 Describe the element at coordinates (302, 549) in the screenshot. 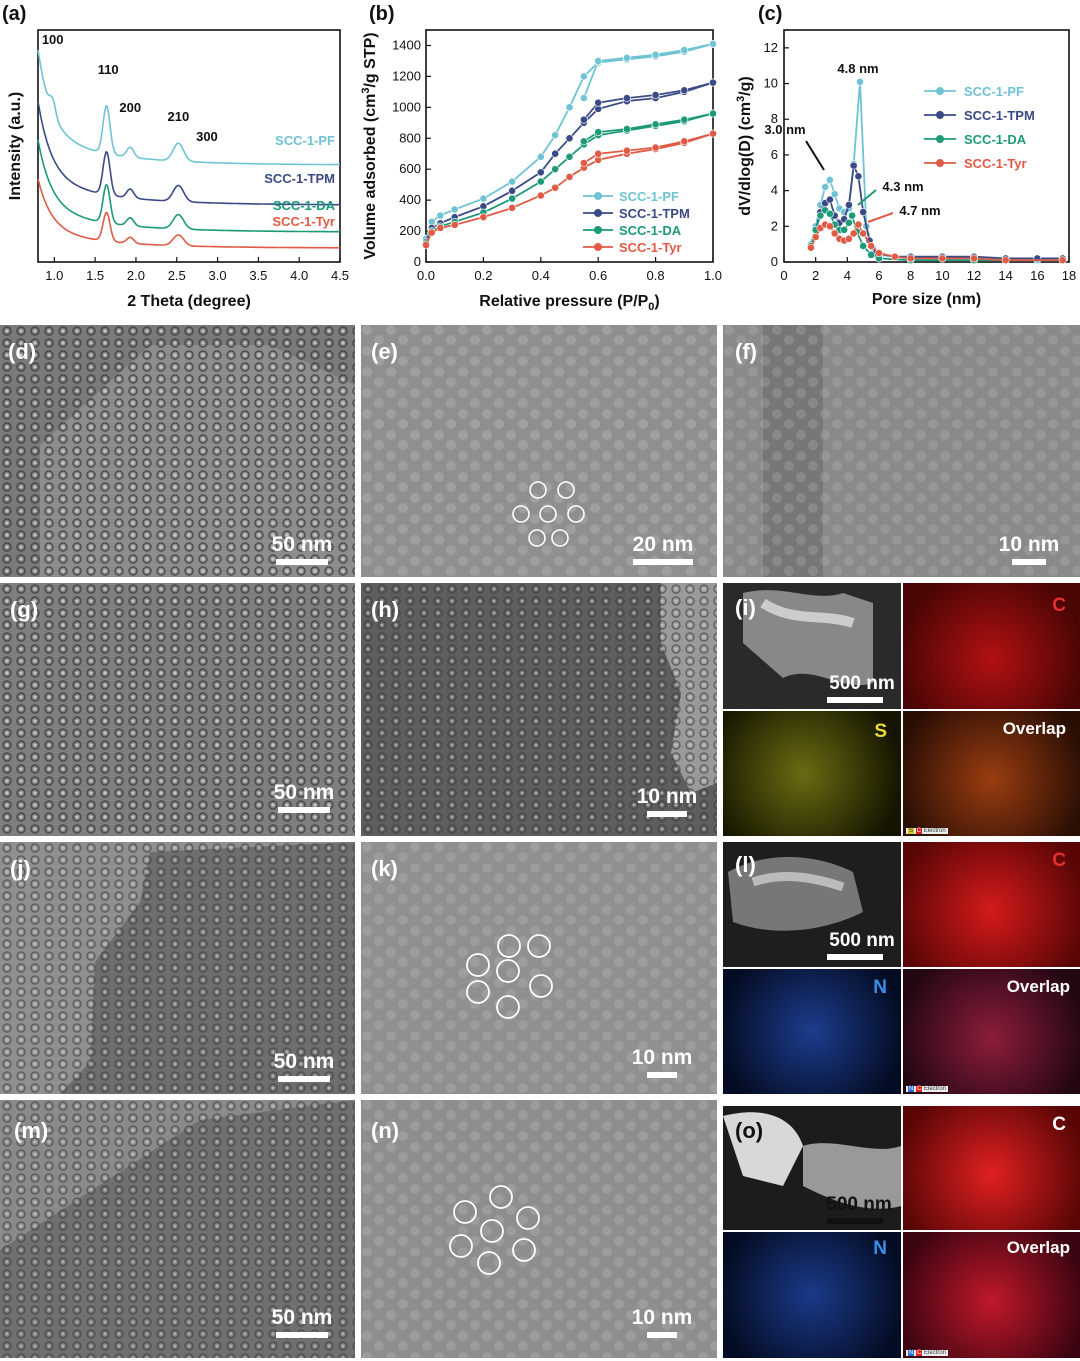

I see `scale-bar-d: 50 nm` at that location.